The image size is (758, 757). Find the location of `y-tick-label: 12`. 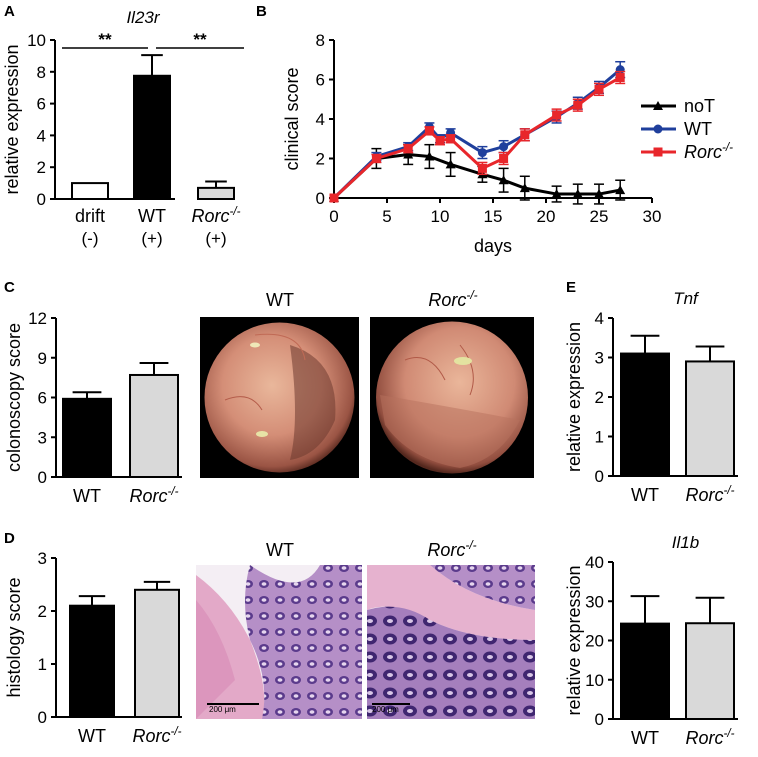

y-tick-label: 12 is located at coordinates (37, 318).